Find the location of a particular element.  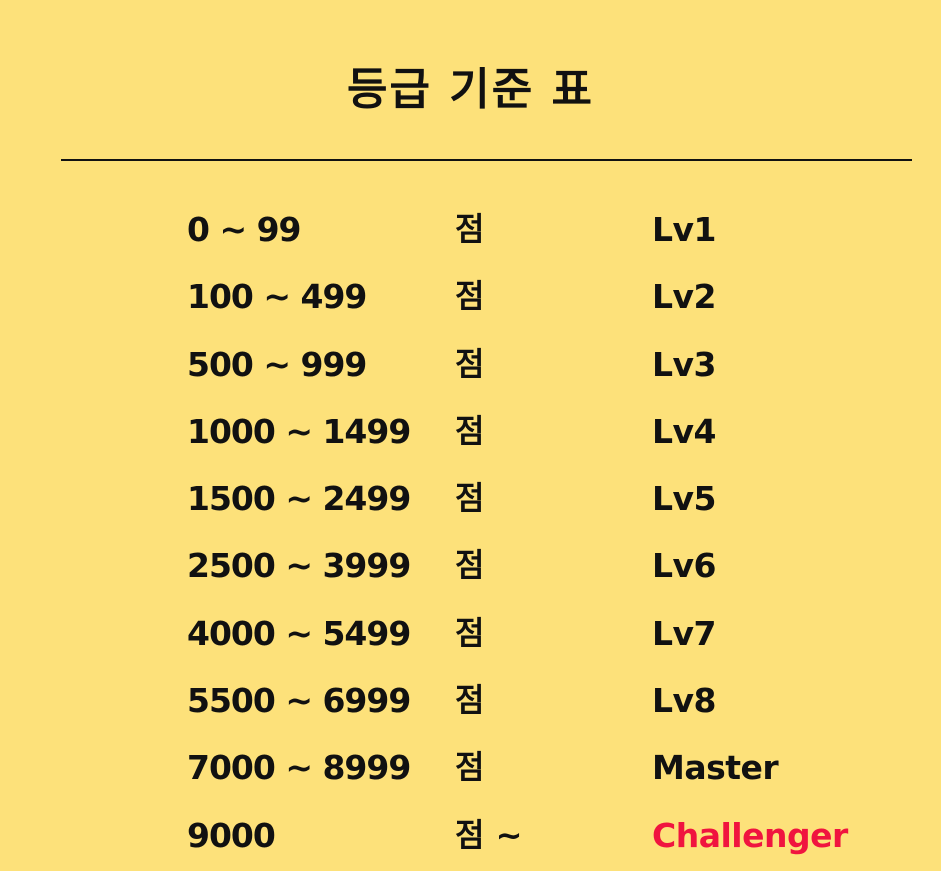

grade-row: 4000 ~ 5499 점 Lv7 is located at coordinates (470, 633).